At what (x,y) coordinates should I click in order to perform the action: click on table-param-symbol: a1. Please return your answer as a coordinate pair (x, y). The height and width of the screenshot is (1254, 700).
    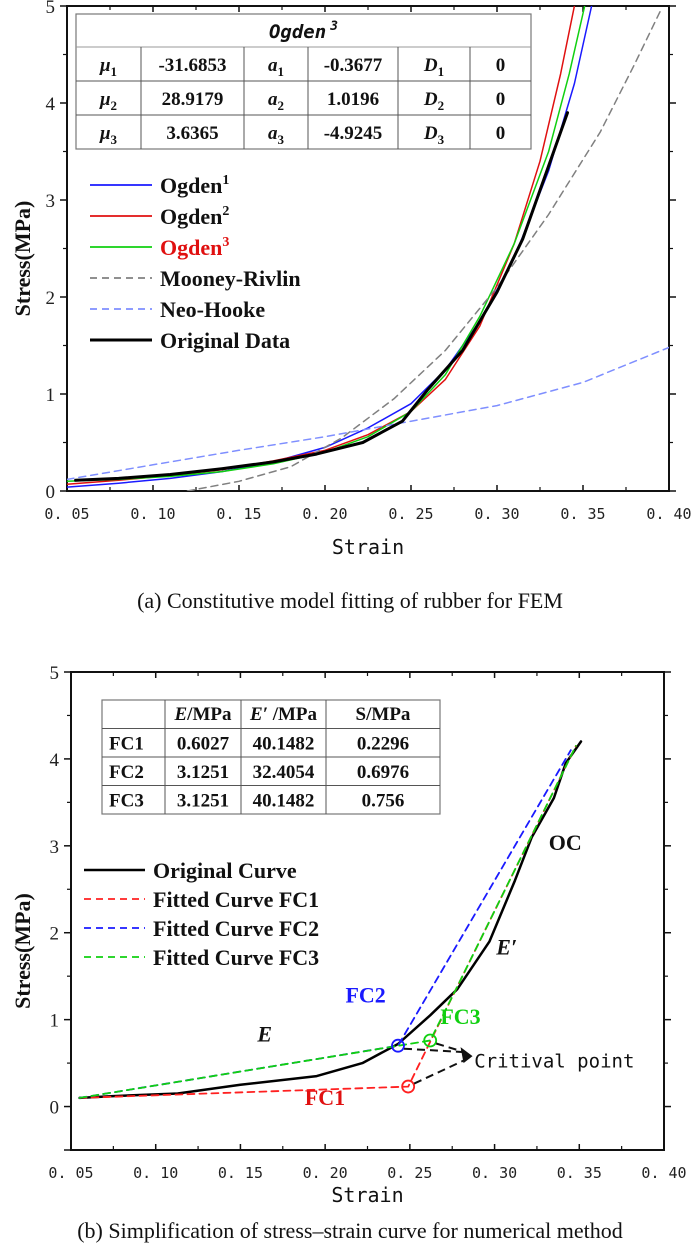
    Looking at the image, I should click on (276, 67).